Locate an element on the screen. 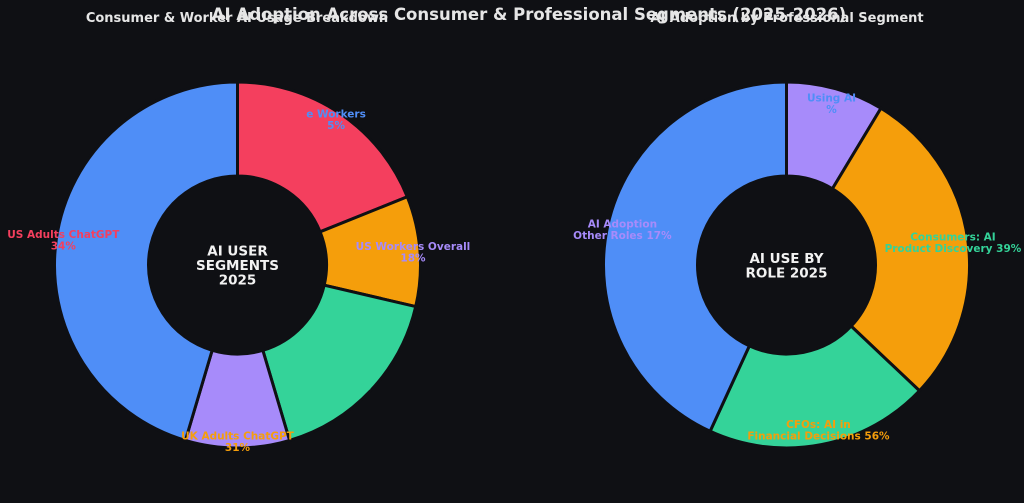  right-slice-label-3: AI Adoption Other Roles 17% is located at coordinates (622, 230).